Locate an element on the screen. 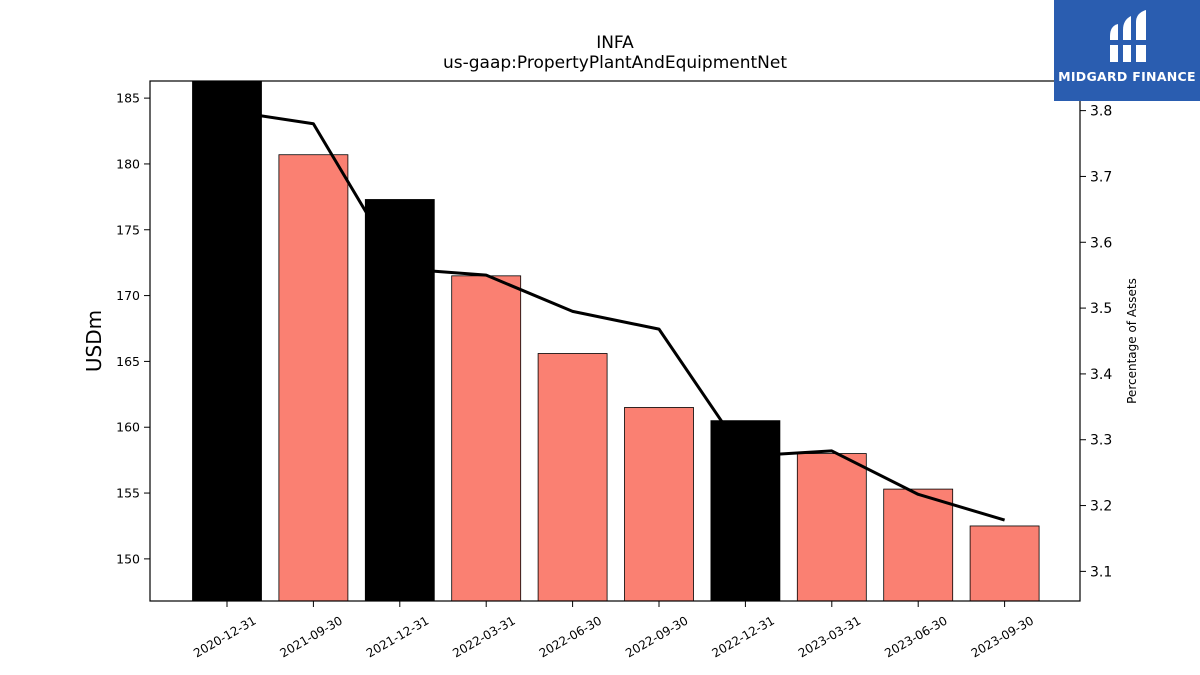 The image size is (1200, 675). y2-axis-label: Percentage of Assets is located at coordinates (1132, 341).